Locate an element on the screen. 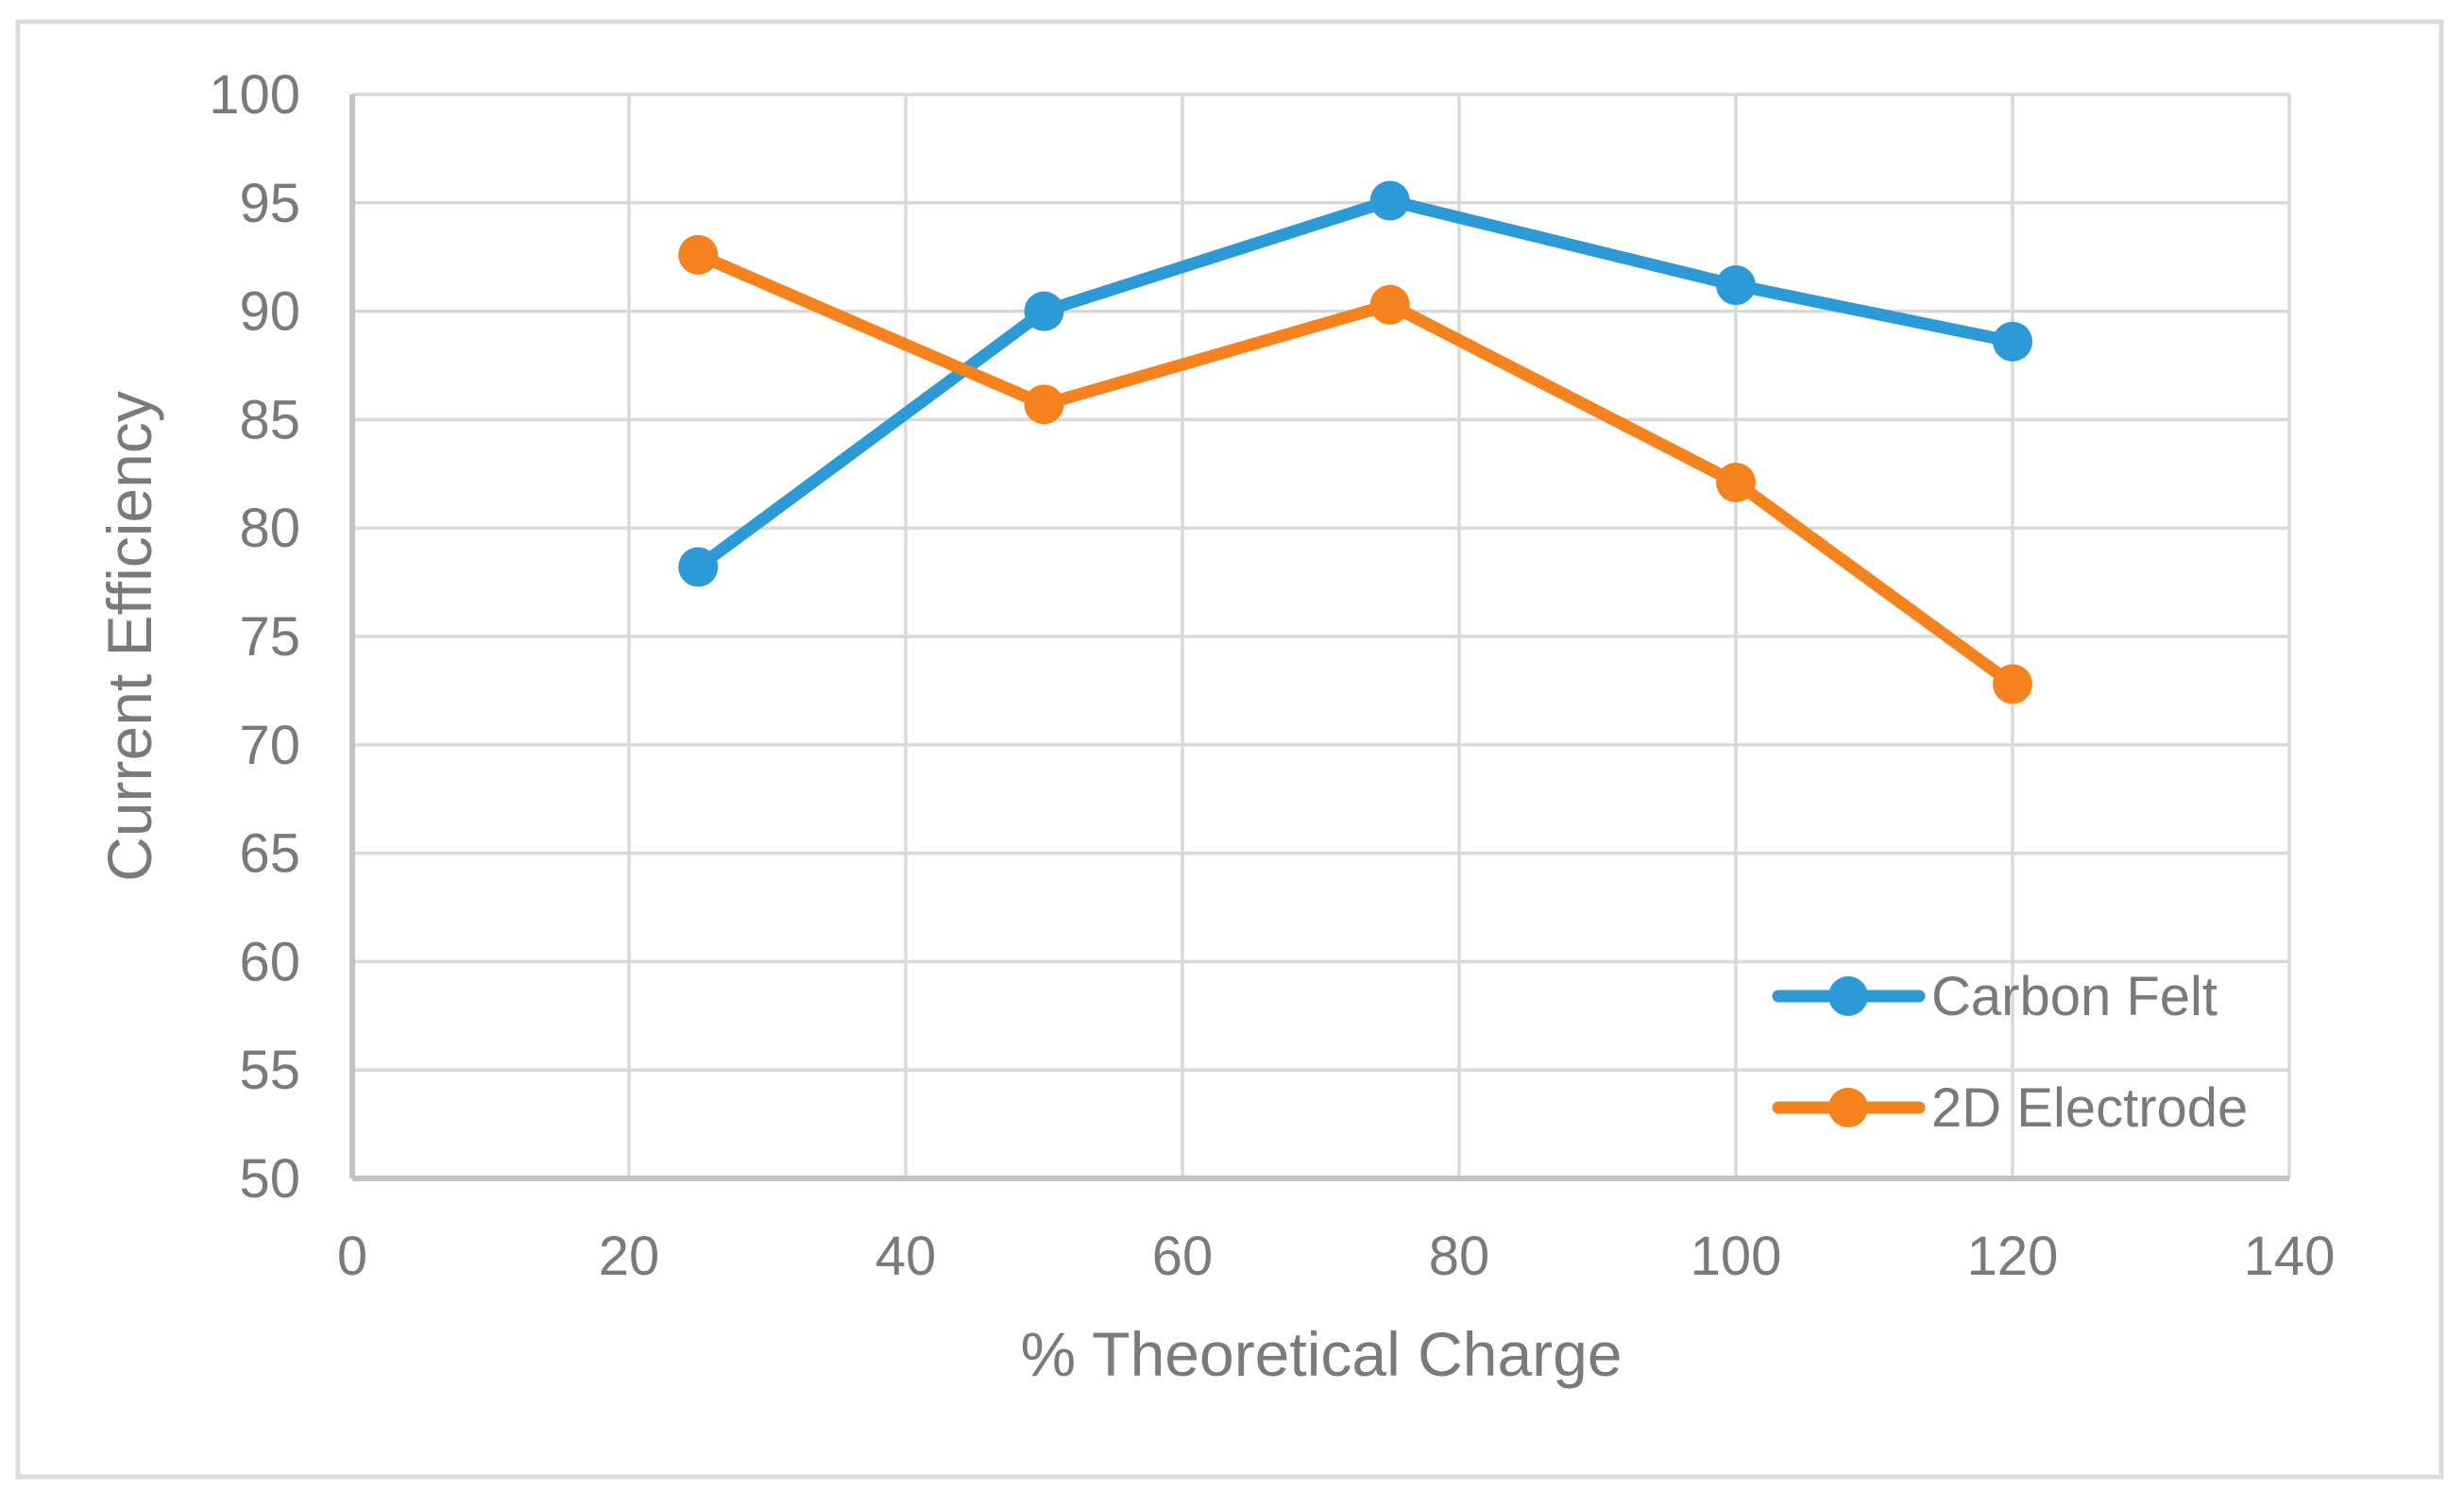 Image resolution: width=2464 pixels, height=1507 pixels. legend-swatch-marker-2d-electrode is located at coordinates (1848, 1107).